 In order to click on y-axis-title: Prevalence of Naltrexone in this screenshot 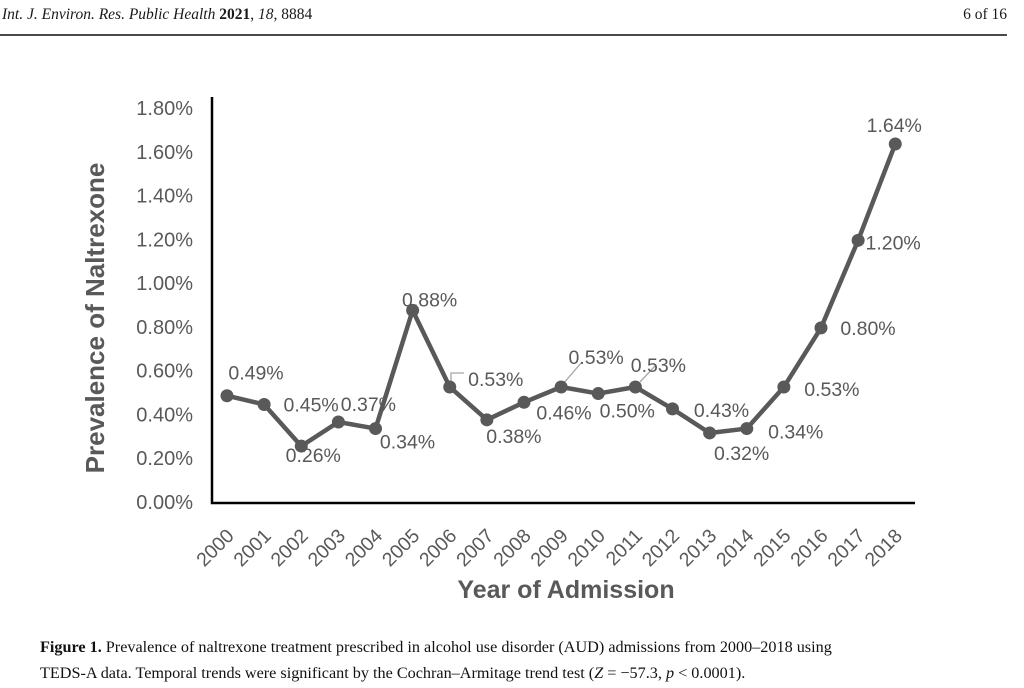, I will do `click(95, 318)`.